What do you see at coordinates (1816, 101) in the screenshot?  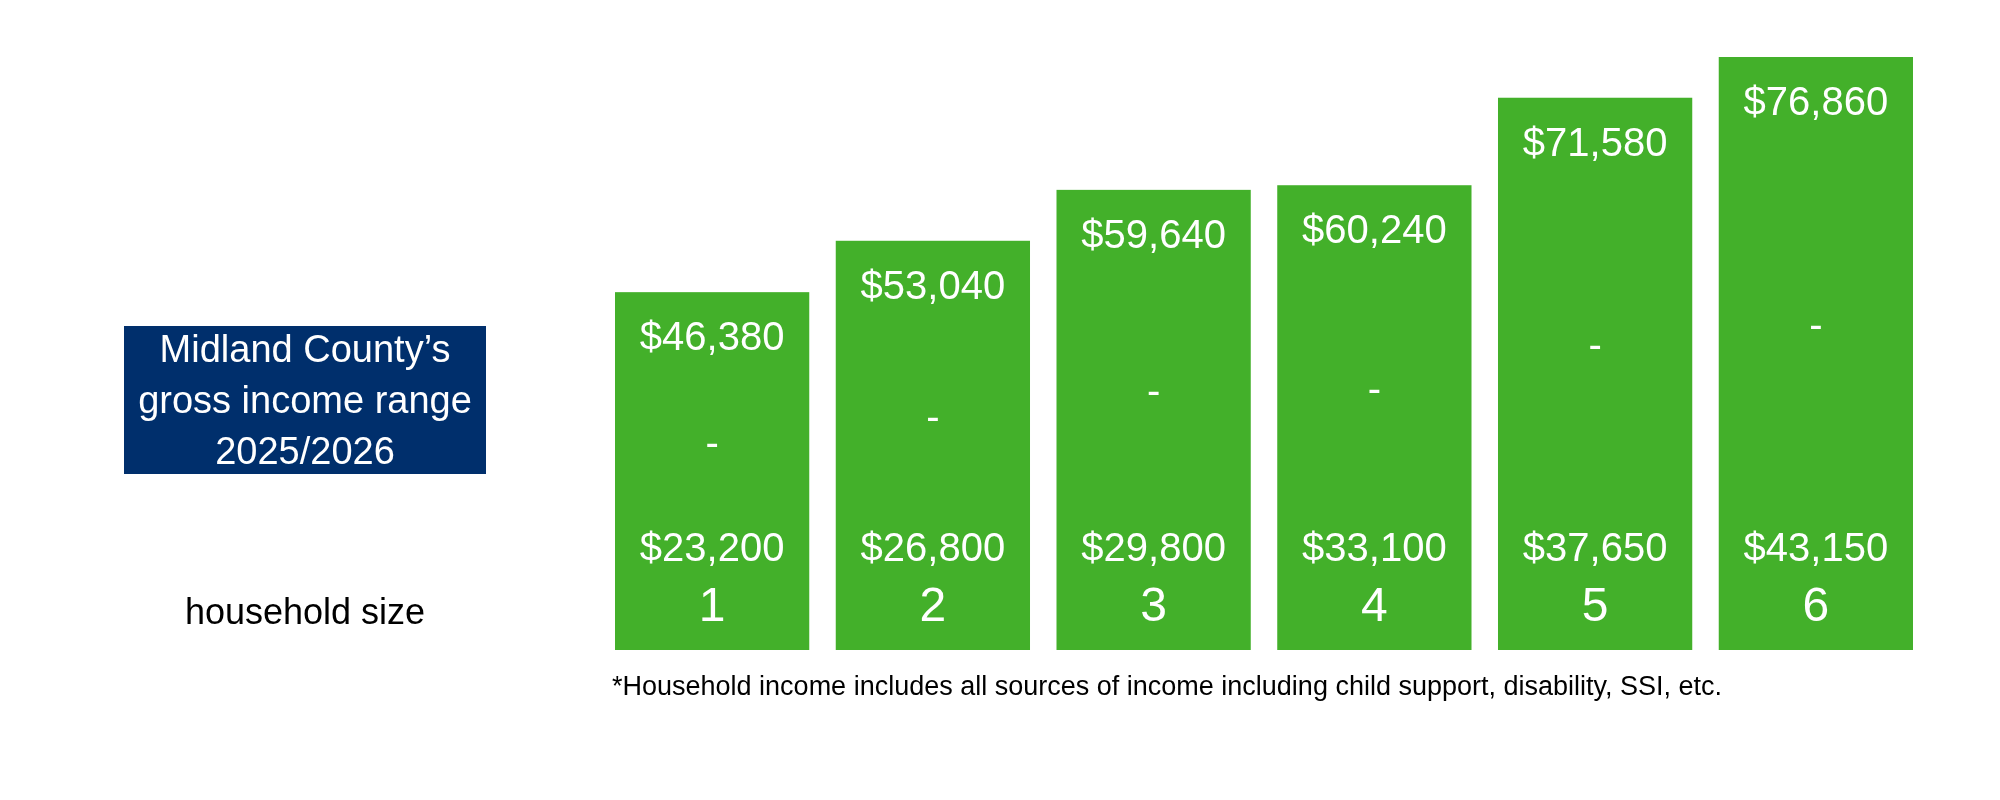 I see `data-label: $76,860` at bounding box center [1816, 101].